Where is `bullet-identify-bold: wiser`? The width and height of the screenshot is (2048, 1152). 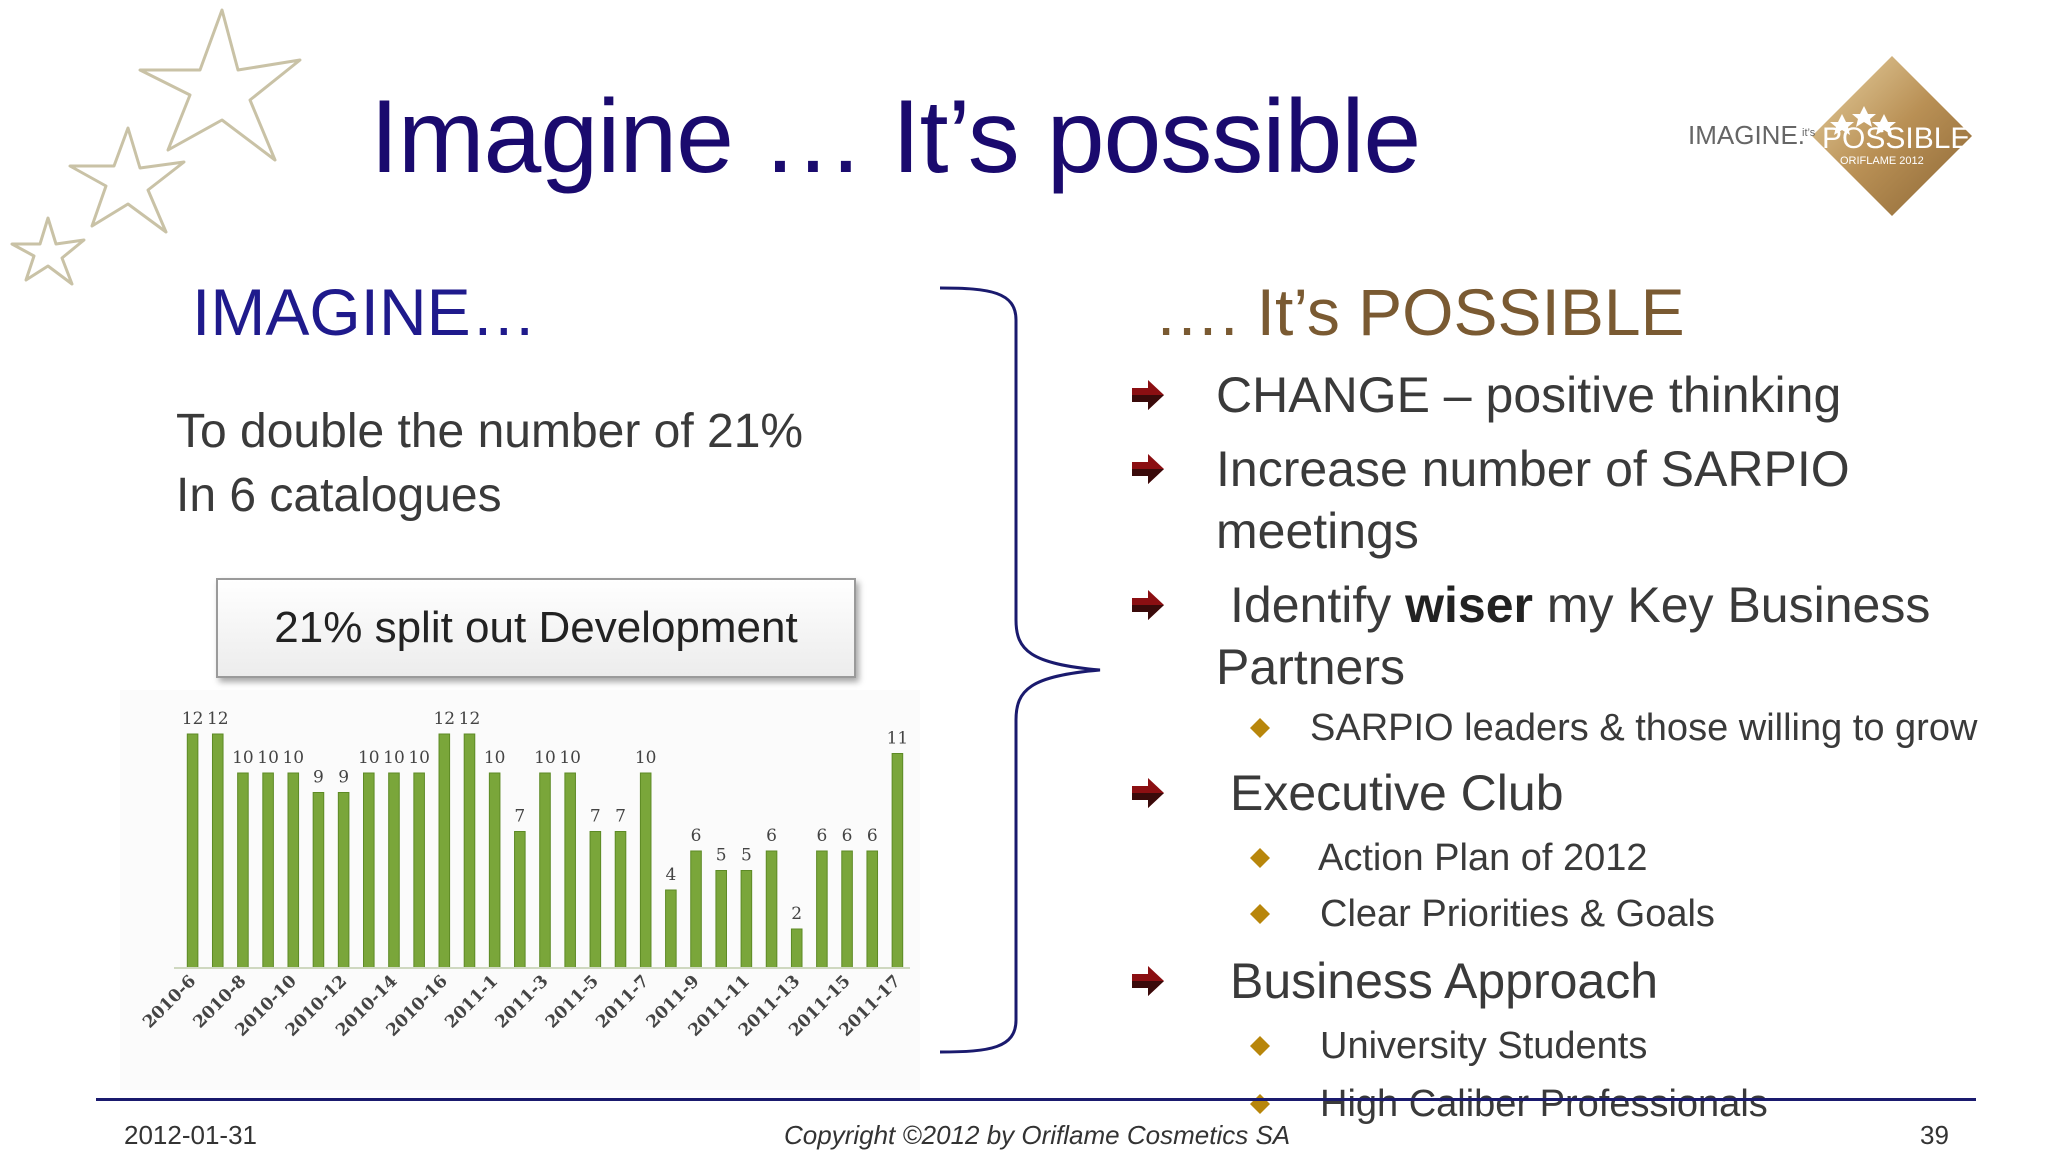 bullet-identify-bold: wiser is located at coordinates (1469, 605).